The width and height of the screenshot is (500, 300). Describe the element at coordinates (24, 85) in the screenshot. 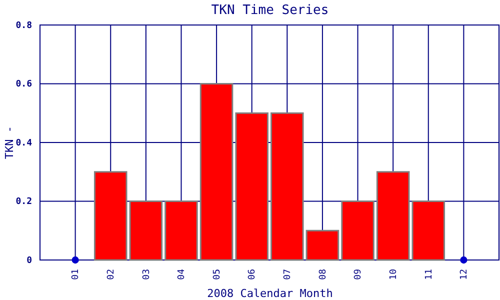

I see `y-tick-label: 0.6` at that location.